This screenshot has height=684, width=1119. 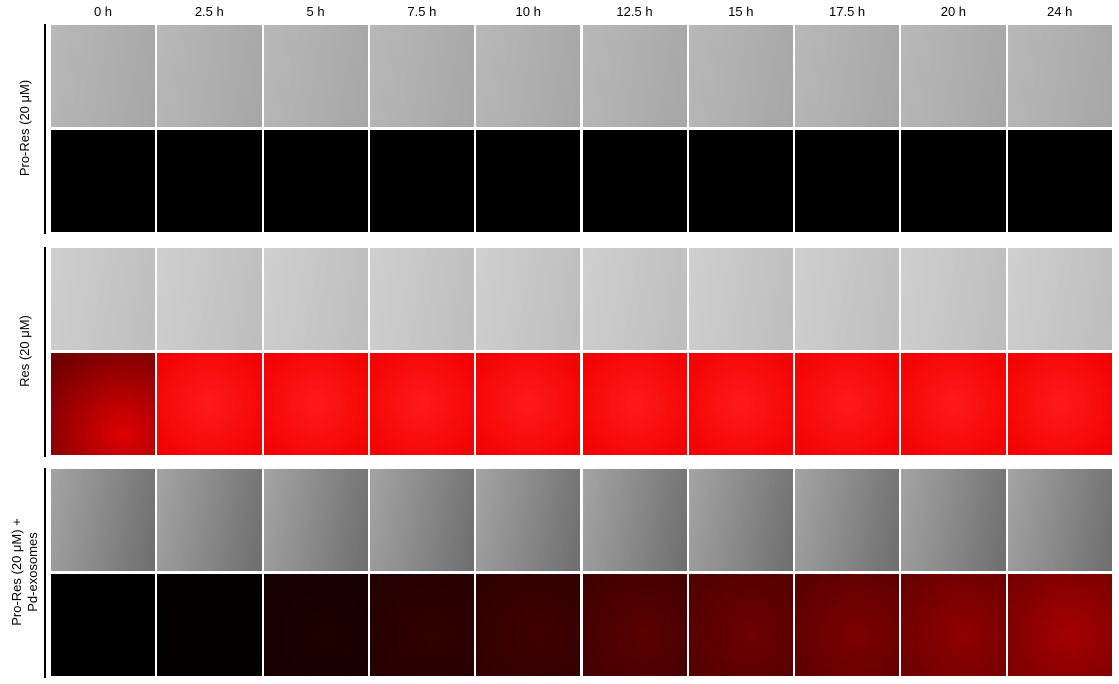 I want to click on row-label-line: Pro-Res (20 μM), so click(x=24, y=128).